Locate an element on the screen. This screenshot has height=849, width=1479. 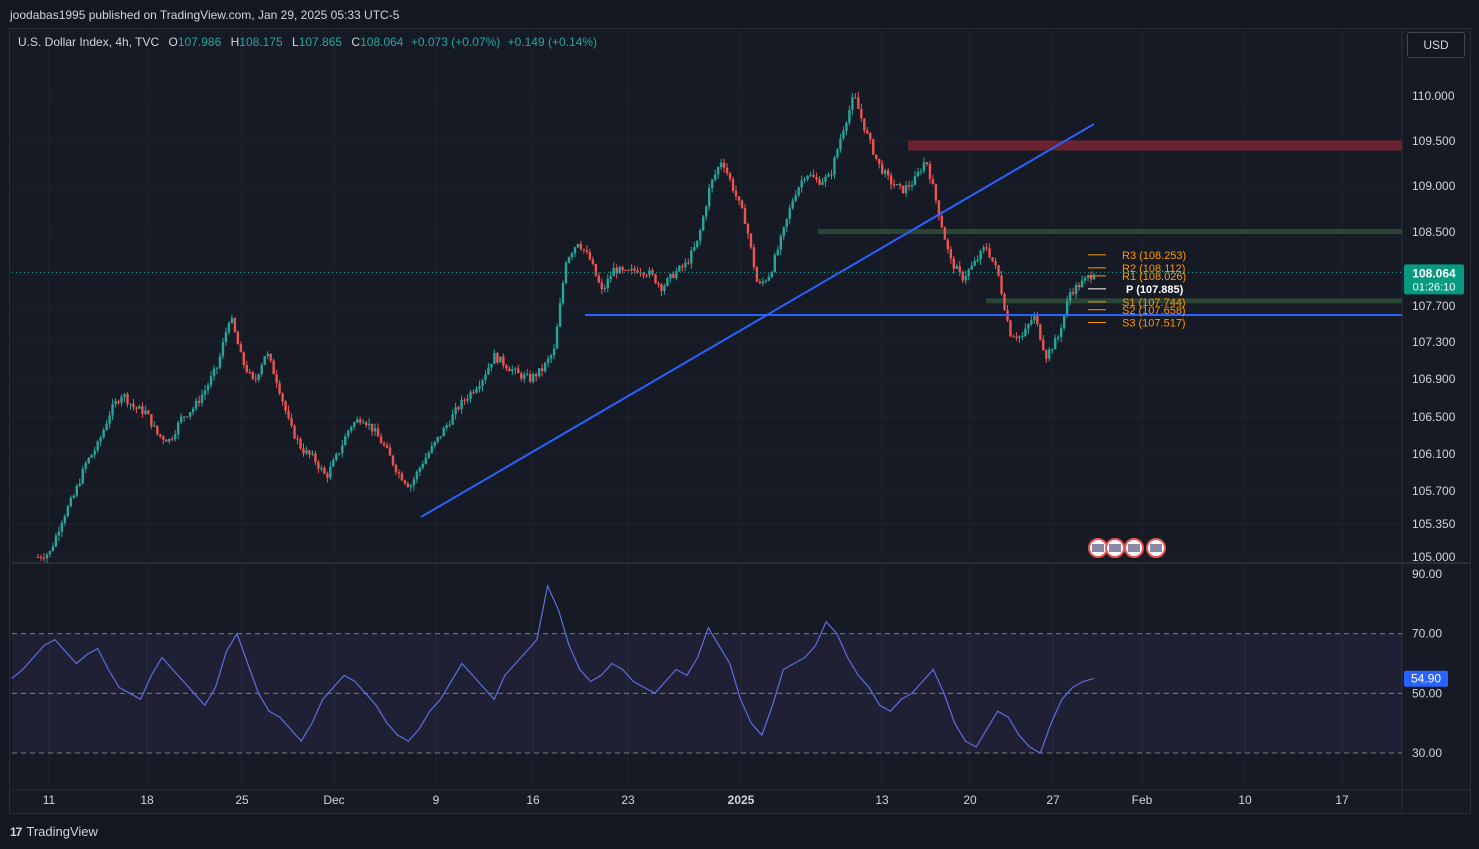
pivot-label: S3 (107.517) is located at coordinates (1154, 323).